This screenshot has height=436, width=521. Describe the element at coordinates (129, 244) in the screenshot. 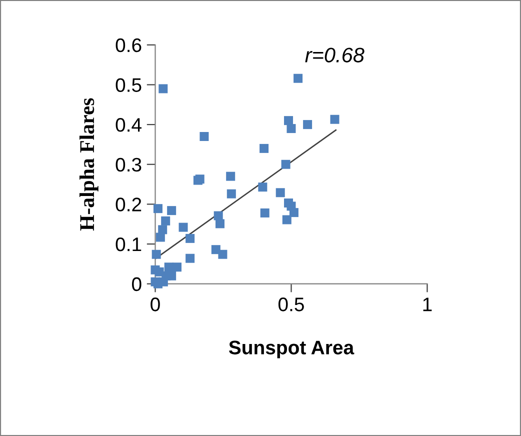

I see `y-tick-label: 0.1` at that location.